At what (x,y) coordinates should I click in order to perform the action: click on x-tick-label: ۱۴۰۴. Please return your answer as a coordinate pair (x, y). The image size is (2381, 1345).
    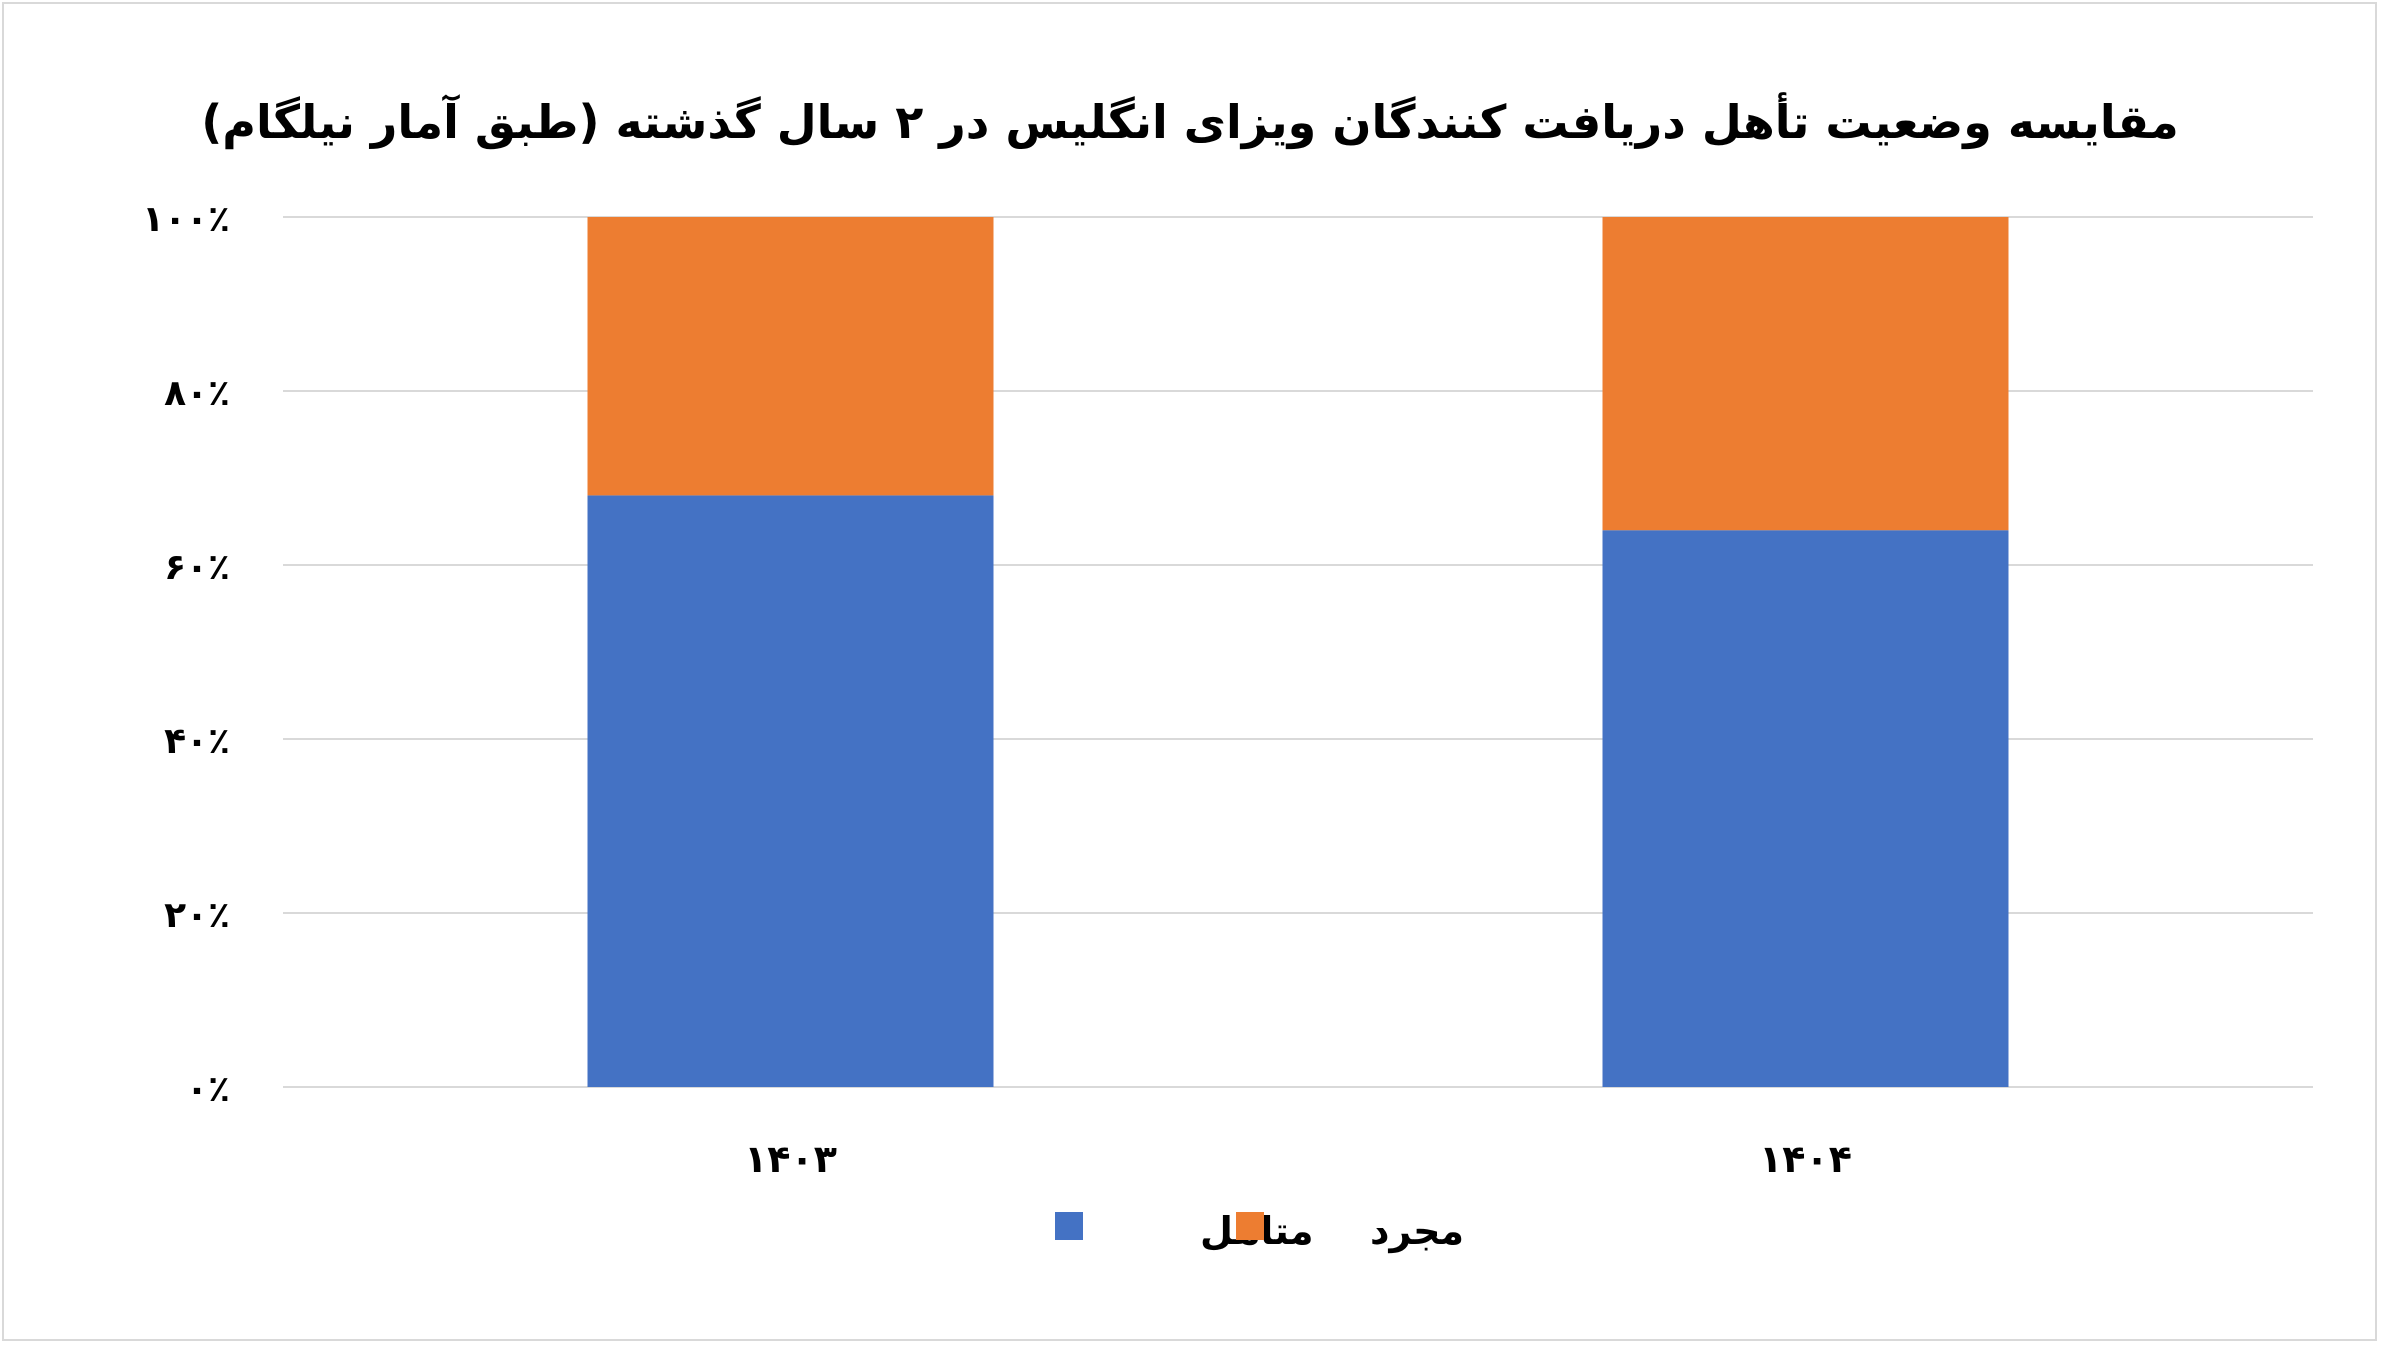
    Looking at the image, I should click on (1805, 1159).